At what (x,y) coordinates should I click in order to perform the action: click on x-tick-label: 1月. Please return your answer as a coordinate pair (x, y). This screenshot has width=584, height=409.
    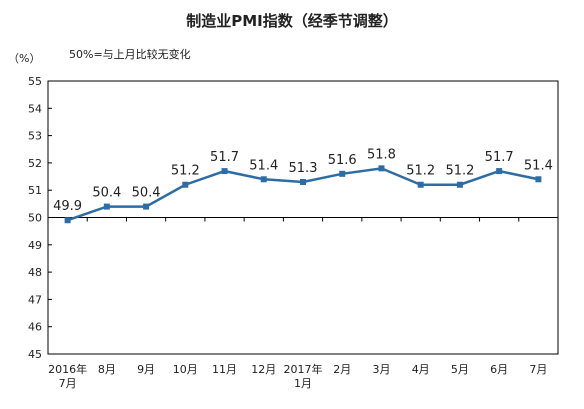
    Looking at the image, I should click on (303, 383).